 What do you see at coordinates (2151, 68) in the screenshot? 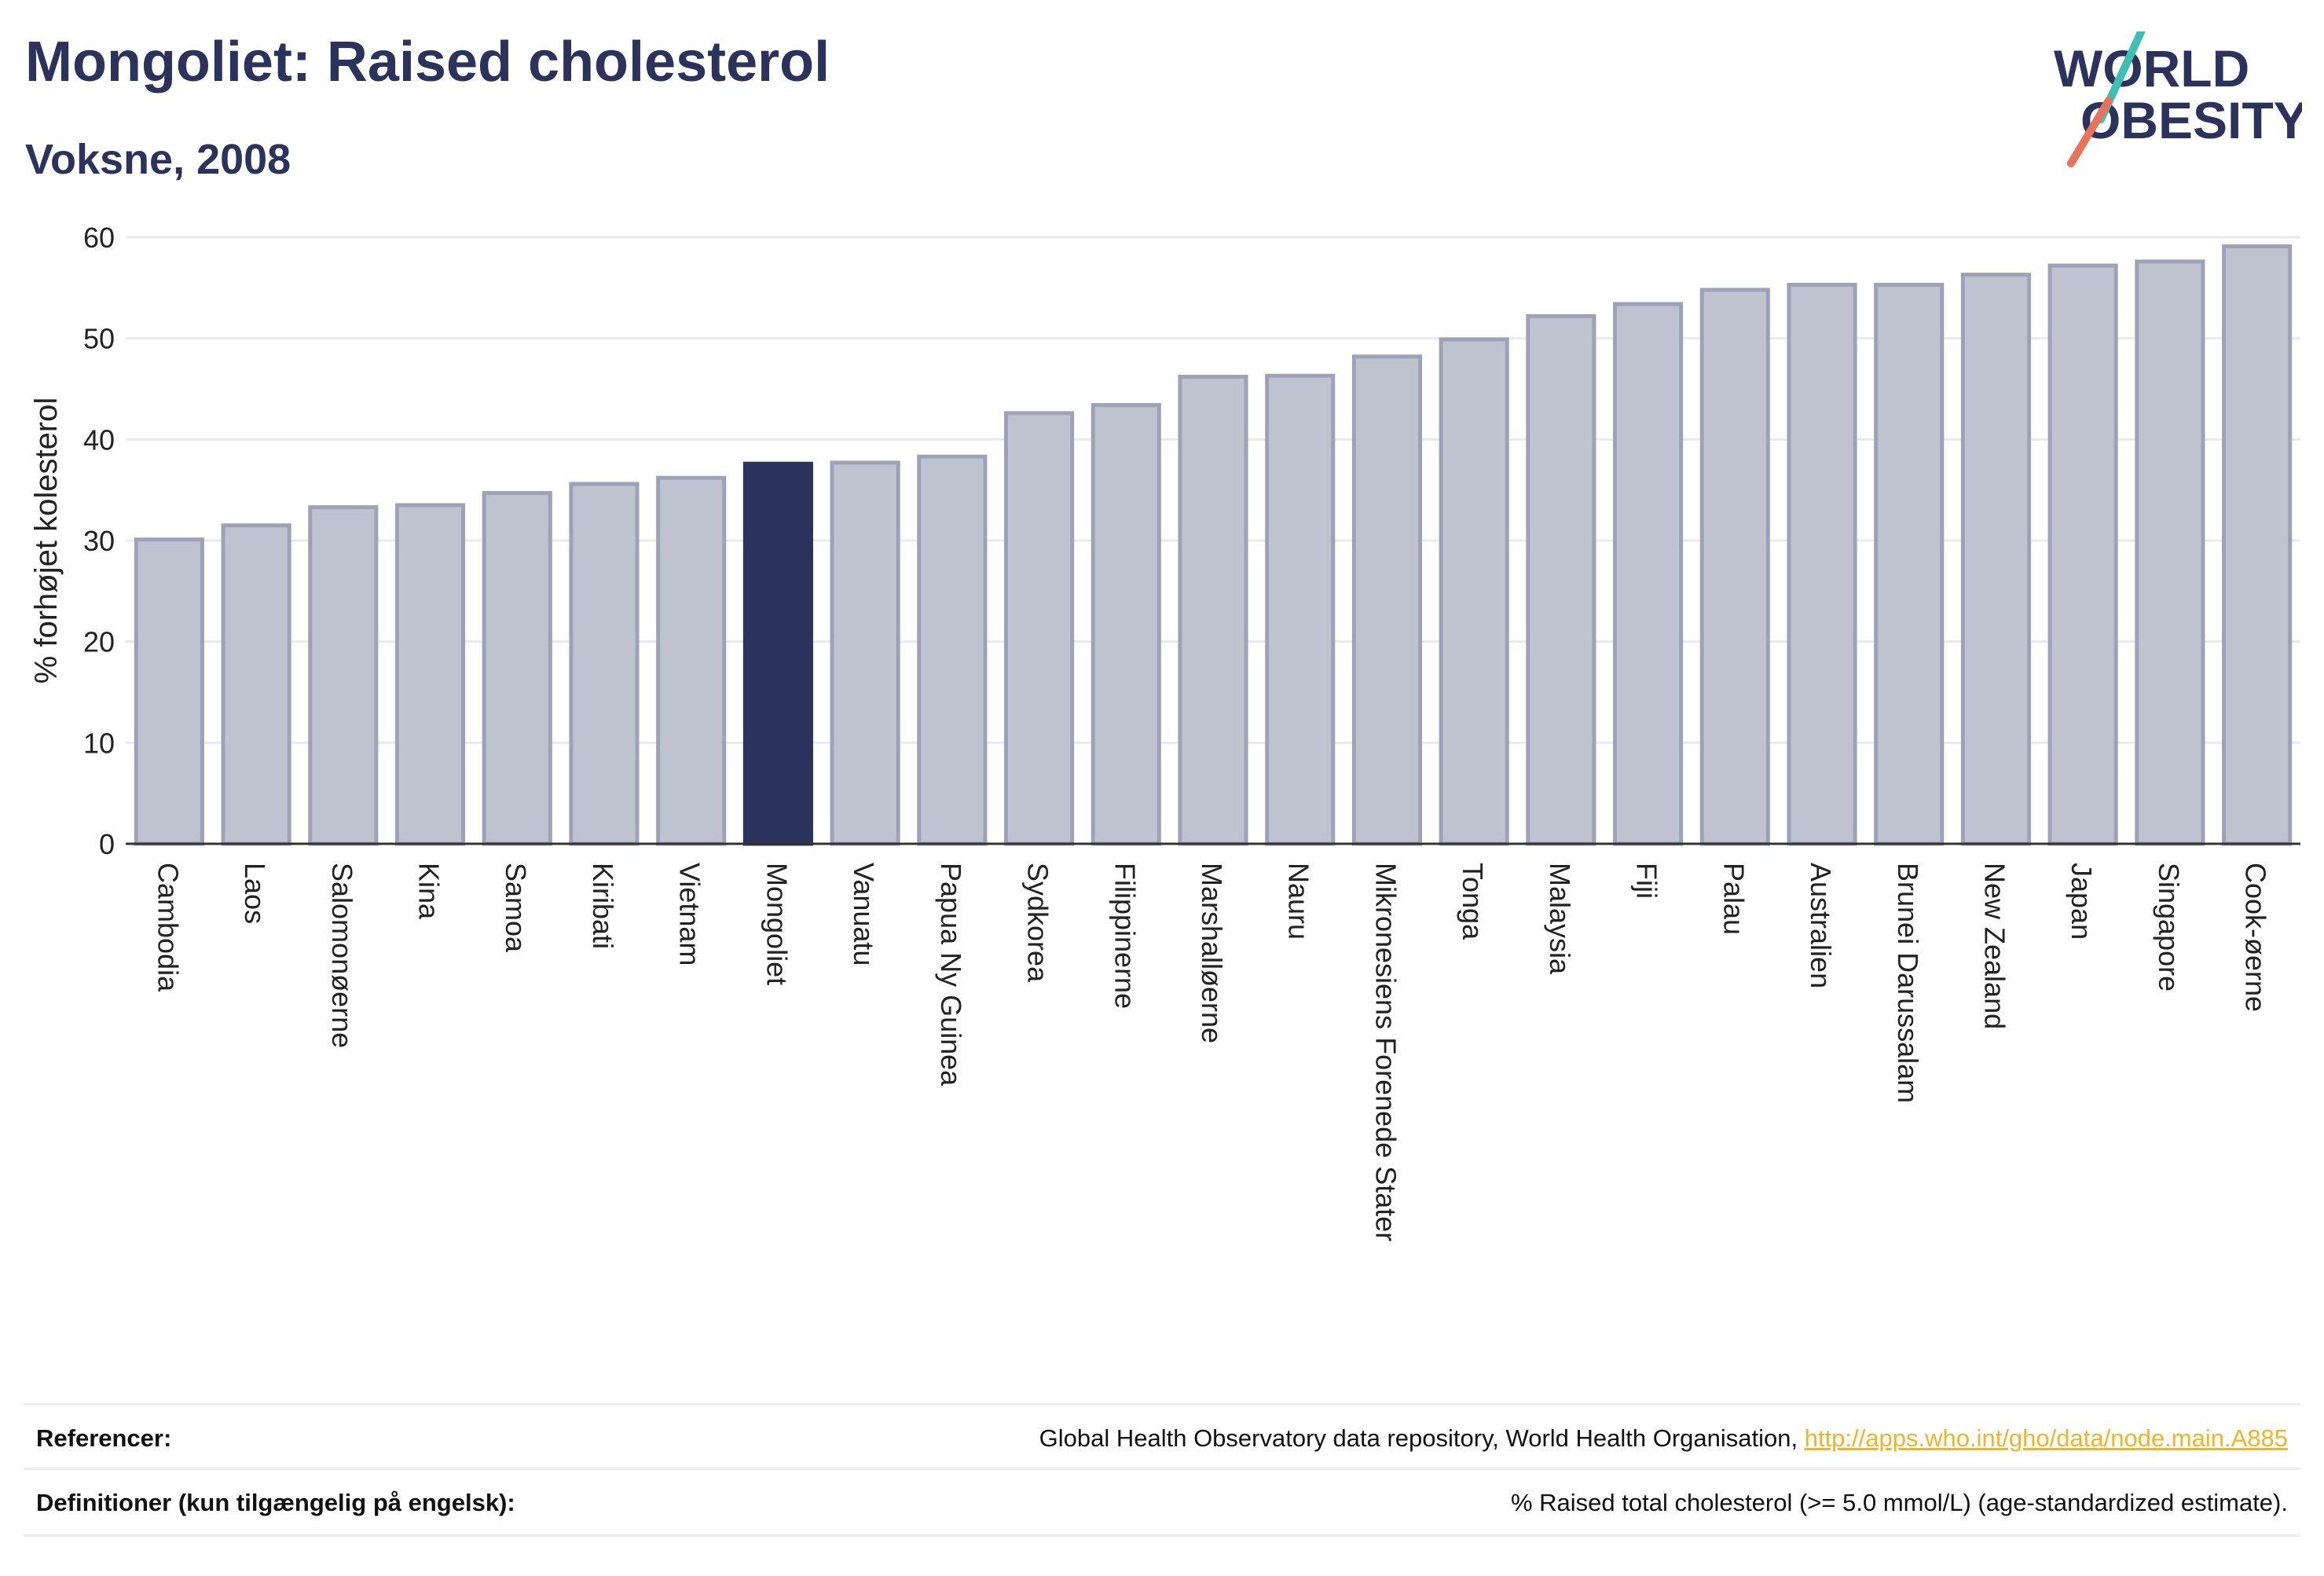
I see `logo-line1: WORLD` at bounding box center [2151, 68].